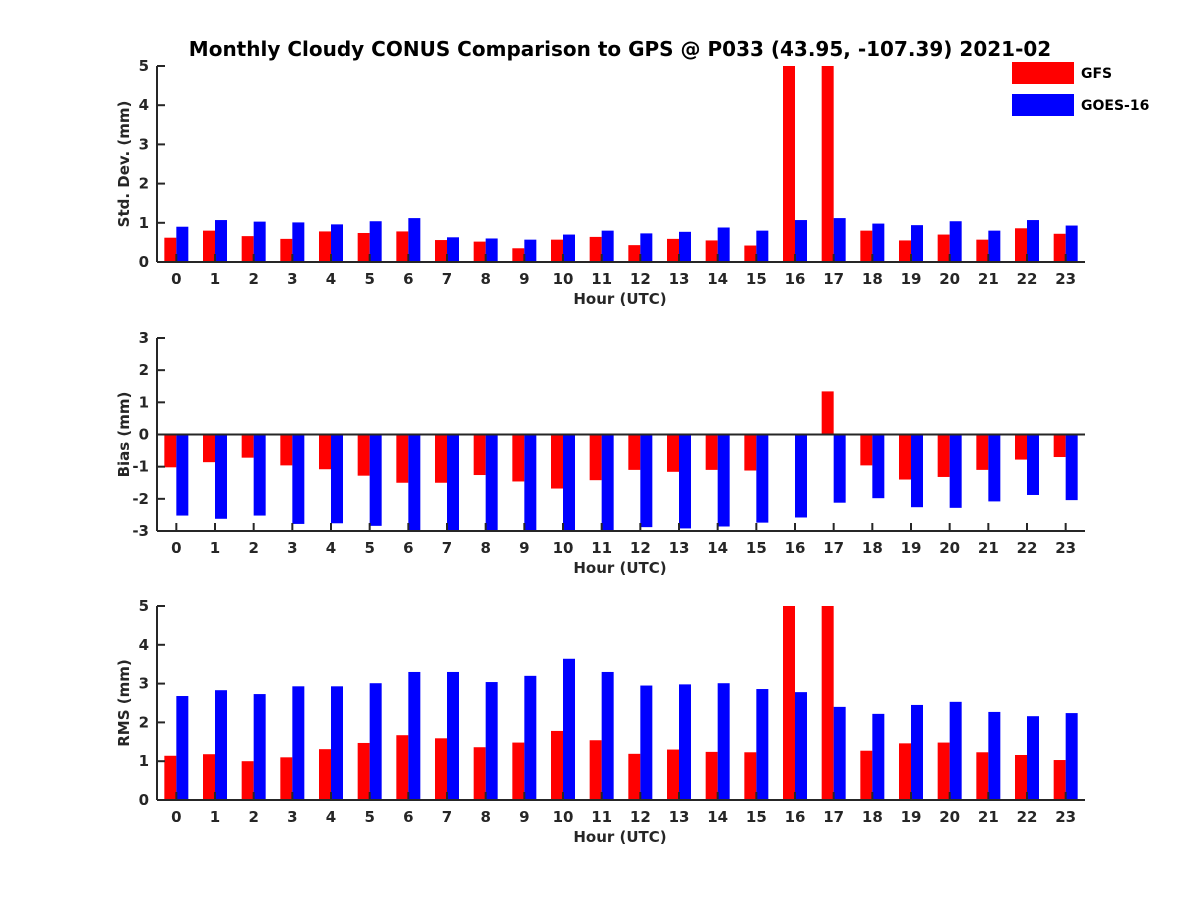  What do you see at coordinates (215, 548) in the screenshot?
I see `x-tick-label: 1` at bounding box center [215, 548].